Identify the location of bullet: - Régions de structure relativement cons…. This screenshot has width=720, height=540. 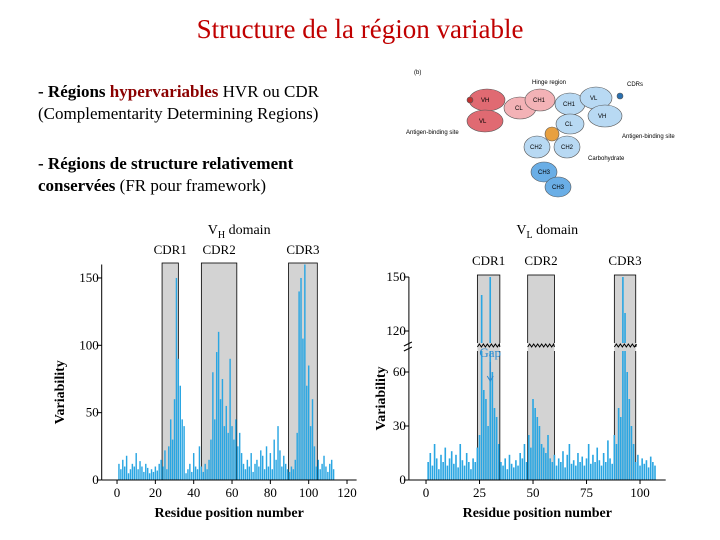
(165, 175).